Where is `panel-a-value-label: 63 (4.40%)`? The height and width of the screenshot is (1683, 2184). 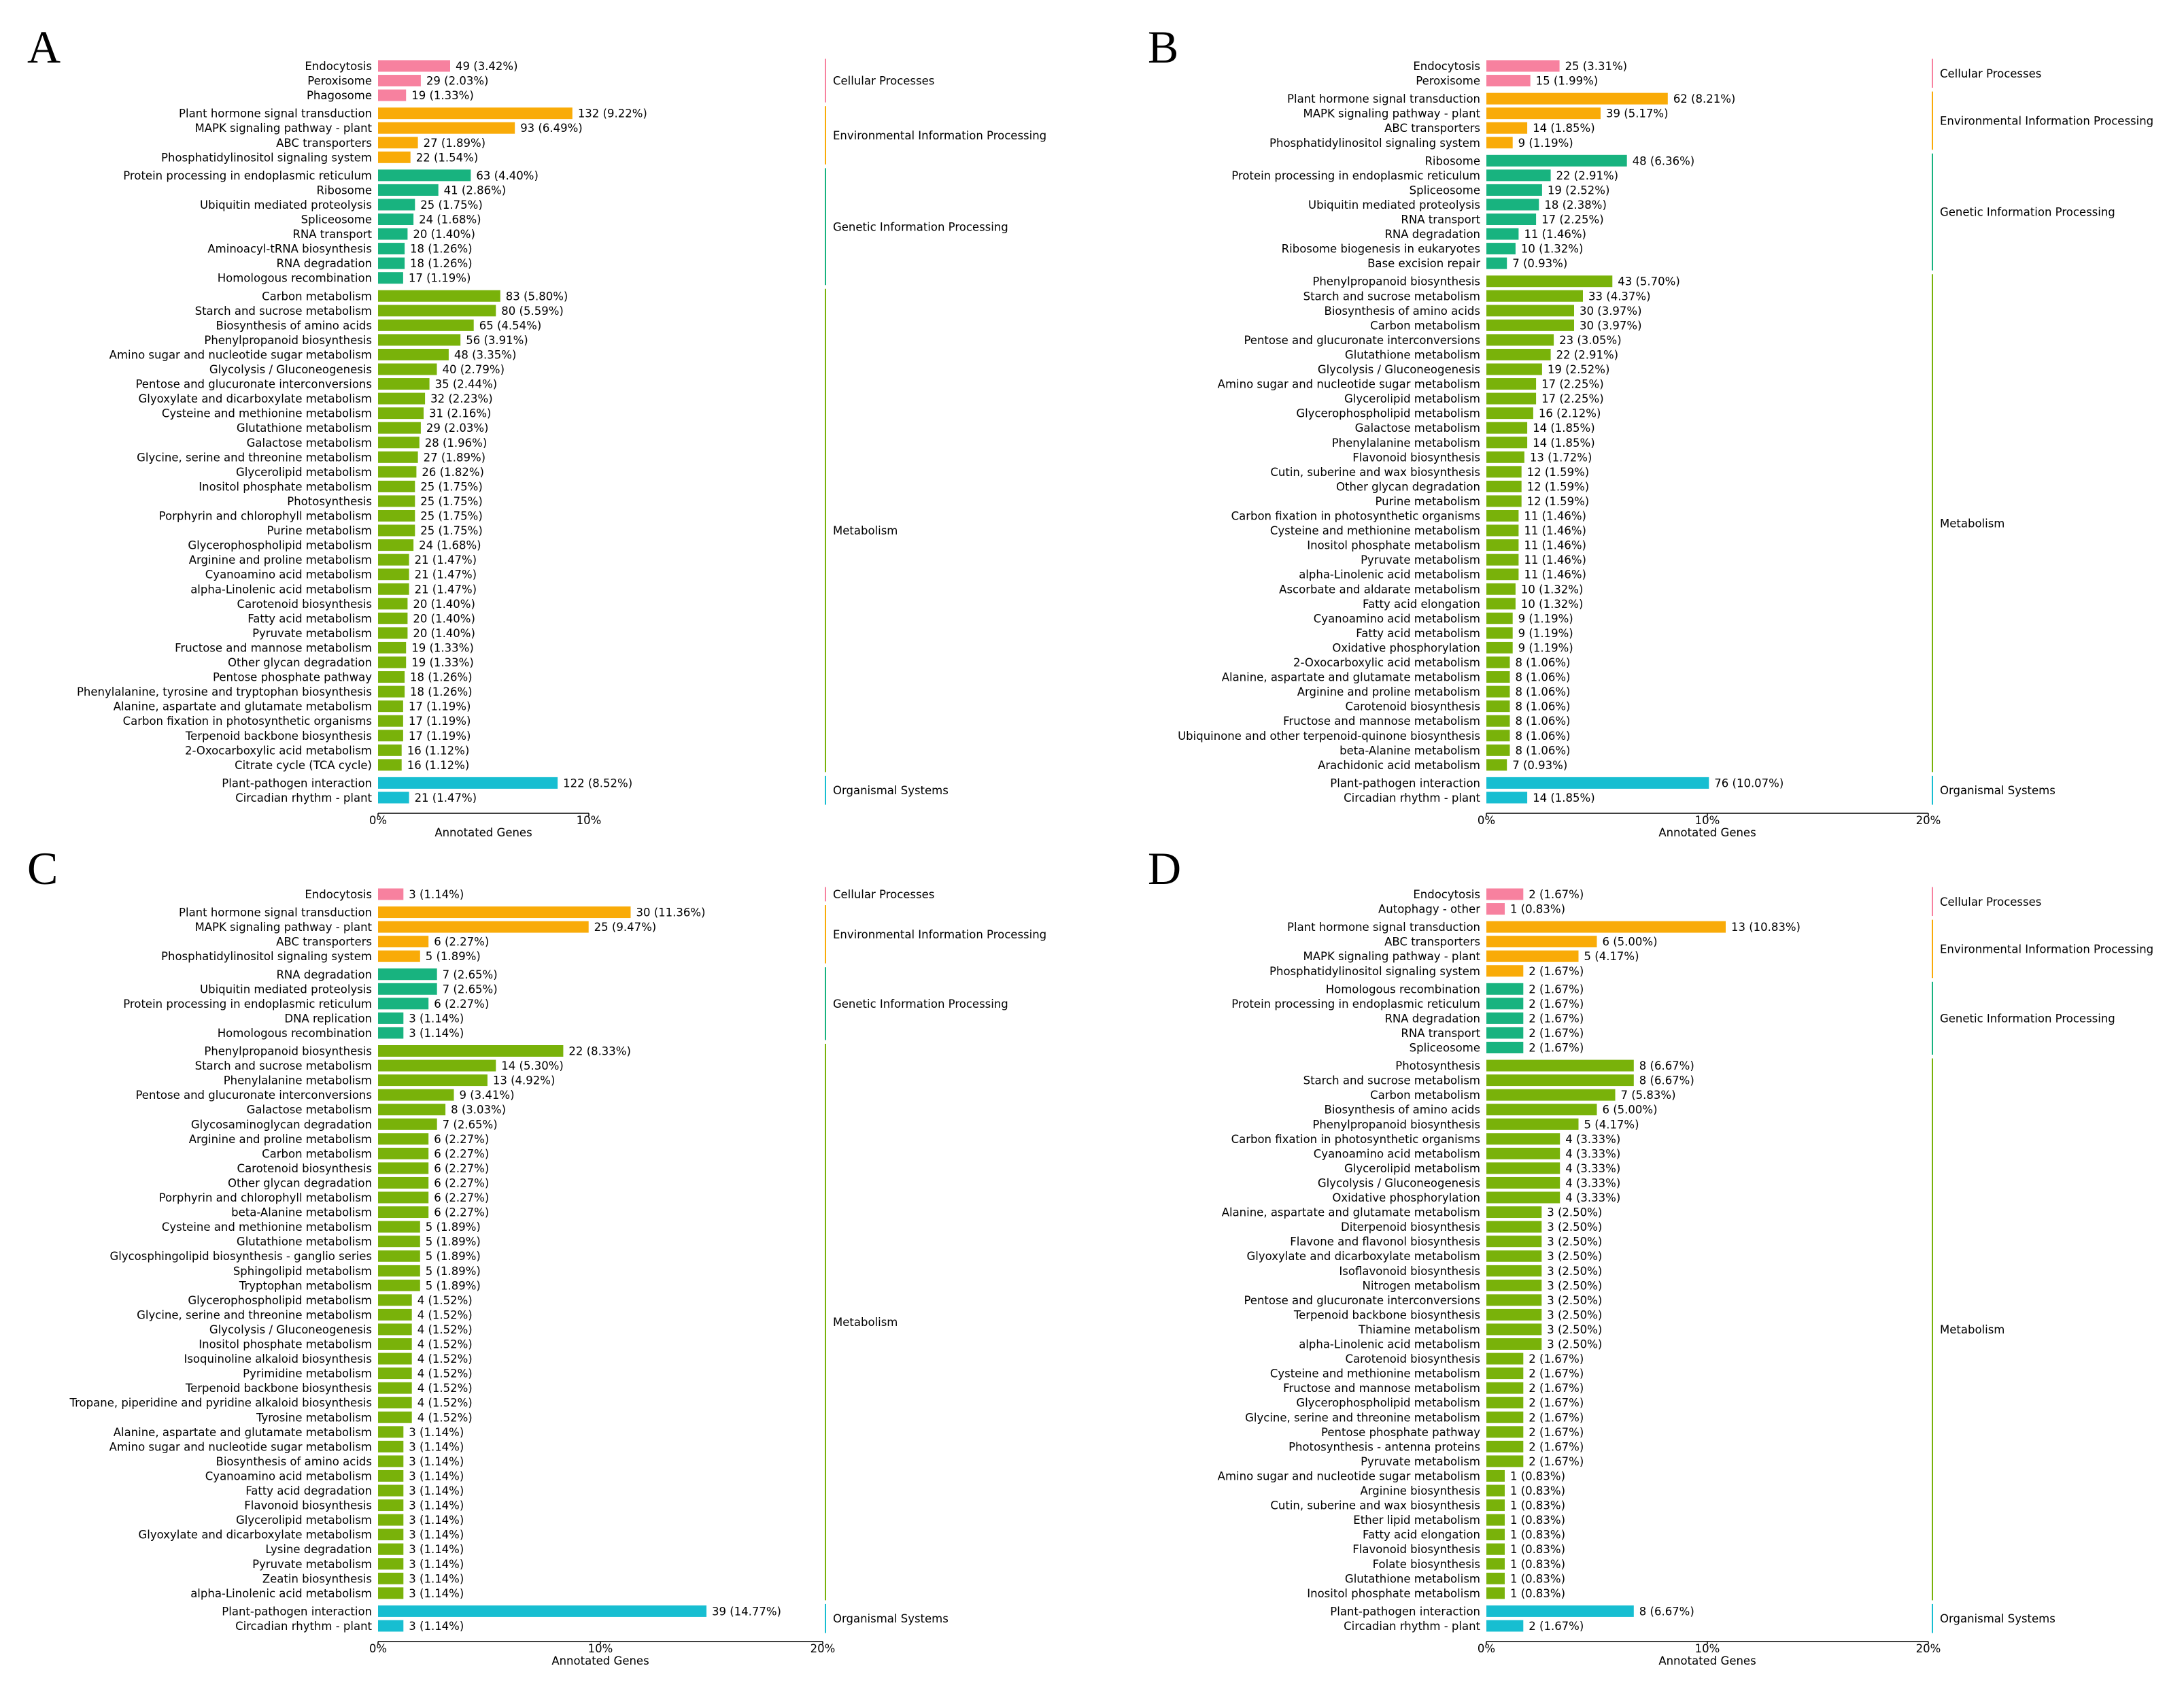 panel-a-value-label: 63 (4.40%) is located at coordinates (508, 176).